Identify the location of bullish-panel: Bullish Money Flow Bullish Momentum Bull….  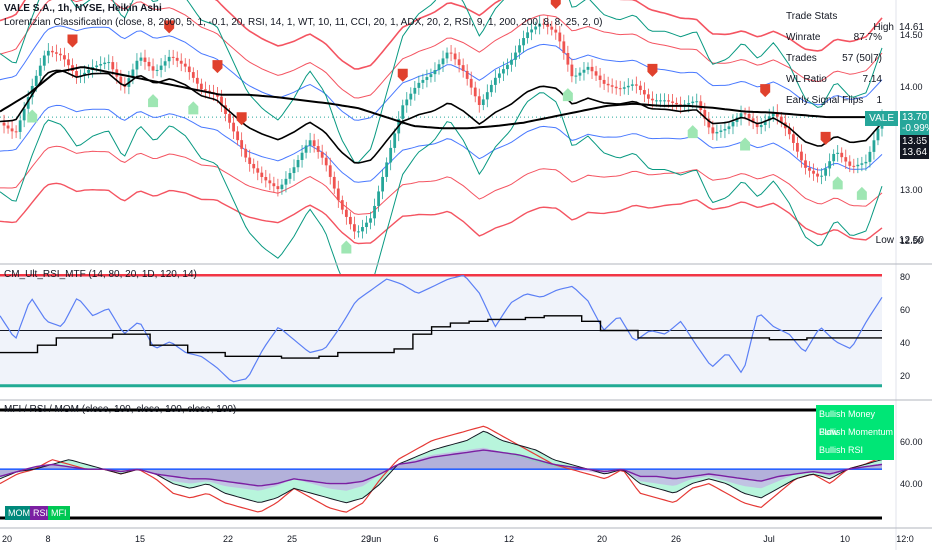
(855, 432).